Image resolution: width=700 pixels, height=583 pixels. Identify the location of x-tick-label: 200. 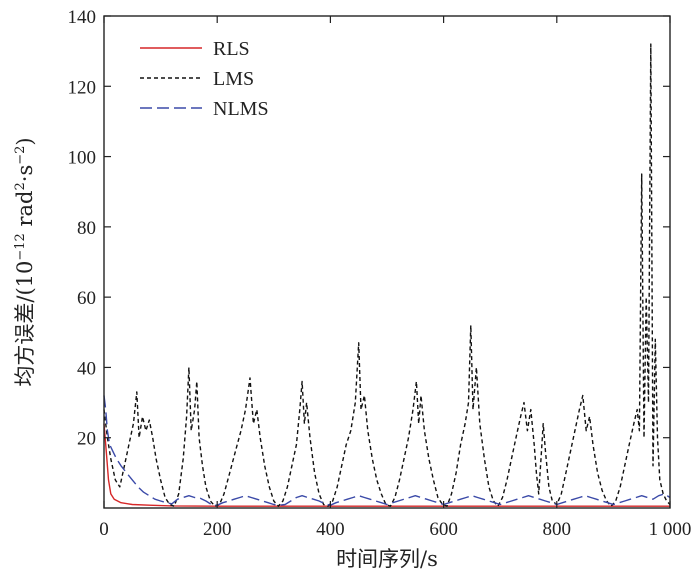
(217, 529).